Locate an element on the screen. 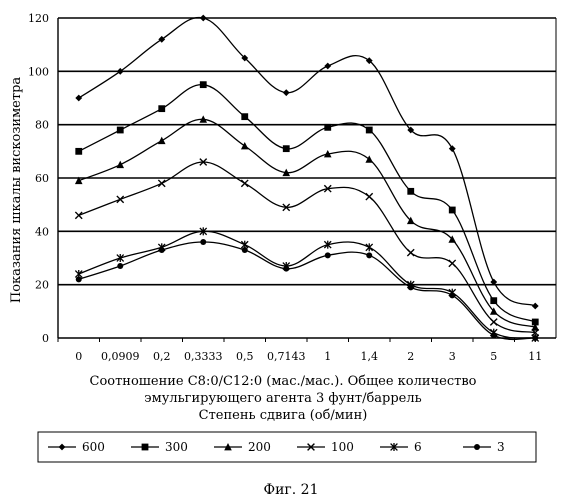 The image size is (566, 504). legend-label-3: 3 is located at coordinates (501, 447).